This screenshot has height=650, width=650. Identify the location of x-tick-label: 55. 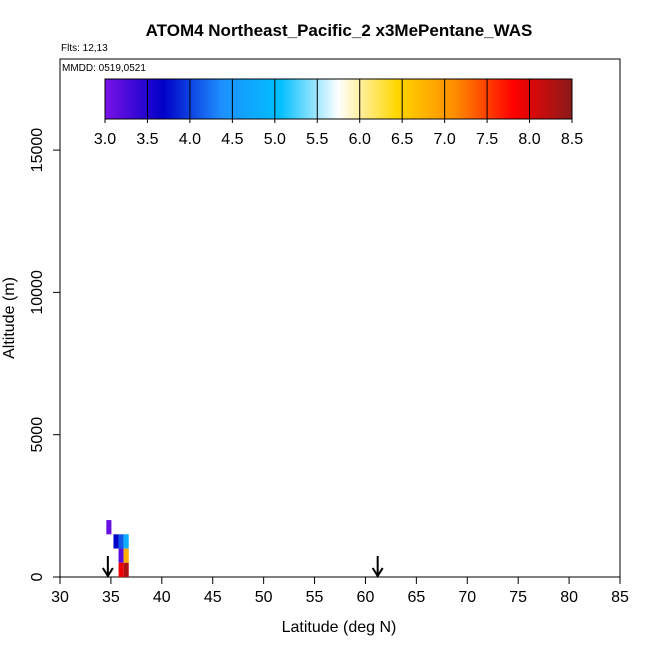
(315, 597).